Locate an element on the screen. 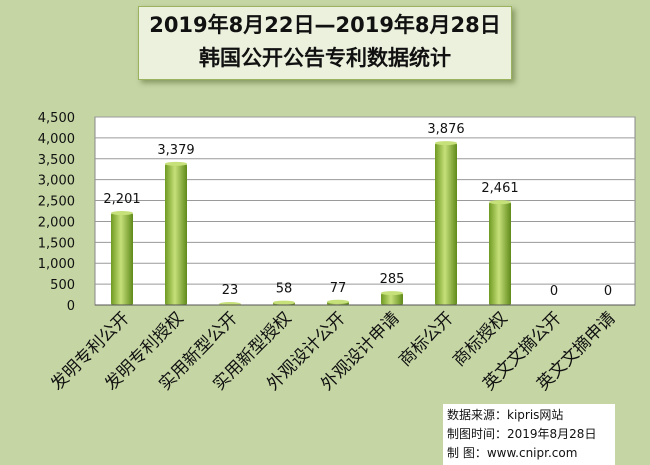  data-label: 58 is located at coordinates (284, 289).